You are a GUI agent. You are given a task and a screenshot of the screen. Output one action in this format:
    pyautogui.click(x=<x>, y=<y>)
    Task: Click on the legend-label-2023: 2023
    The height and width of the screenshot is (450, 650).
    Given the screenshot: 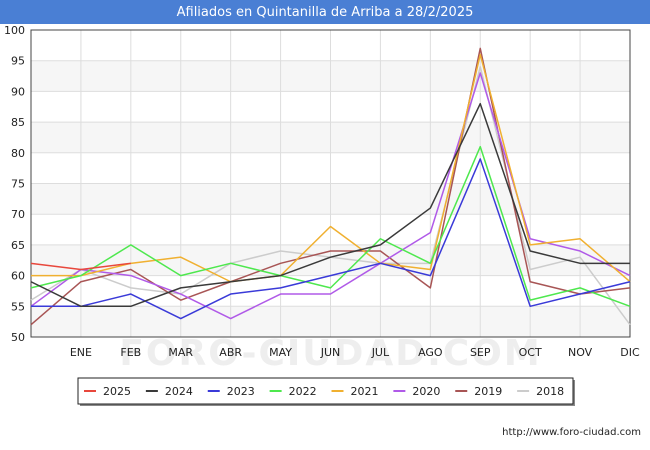 What is the action you would take?
    pyautogui.click(x=241, y=391)
    